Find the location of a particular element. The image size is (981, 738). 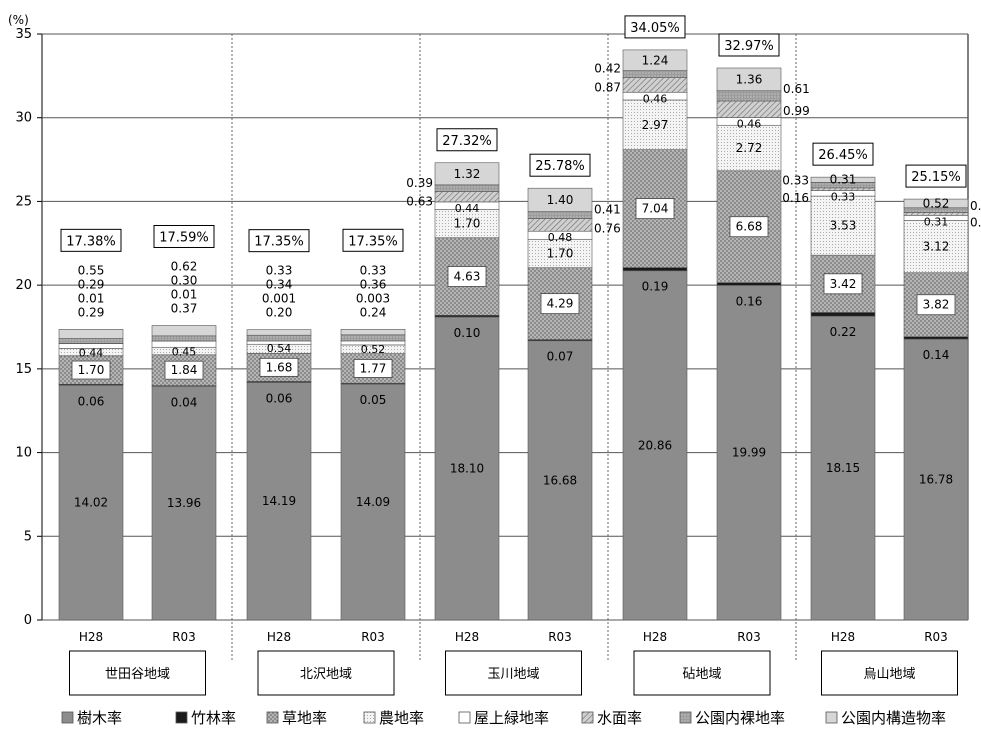

data-label: 2.72 is located at coordinates (749, 148).